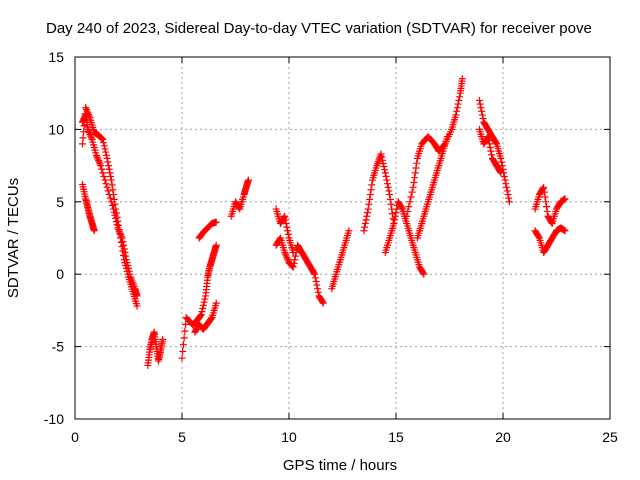 The width and height of the screenshot is (640, 480). Describe the element at coordinates (340, 465) in the screenshot. I see `x-axis-label: GPS time / hours` at that location.